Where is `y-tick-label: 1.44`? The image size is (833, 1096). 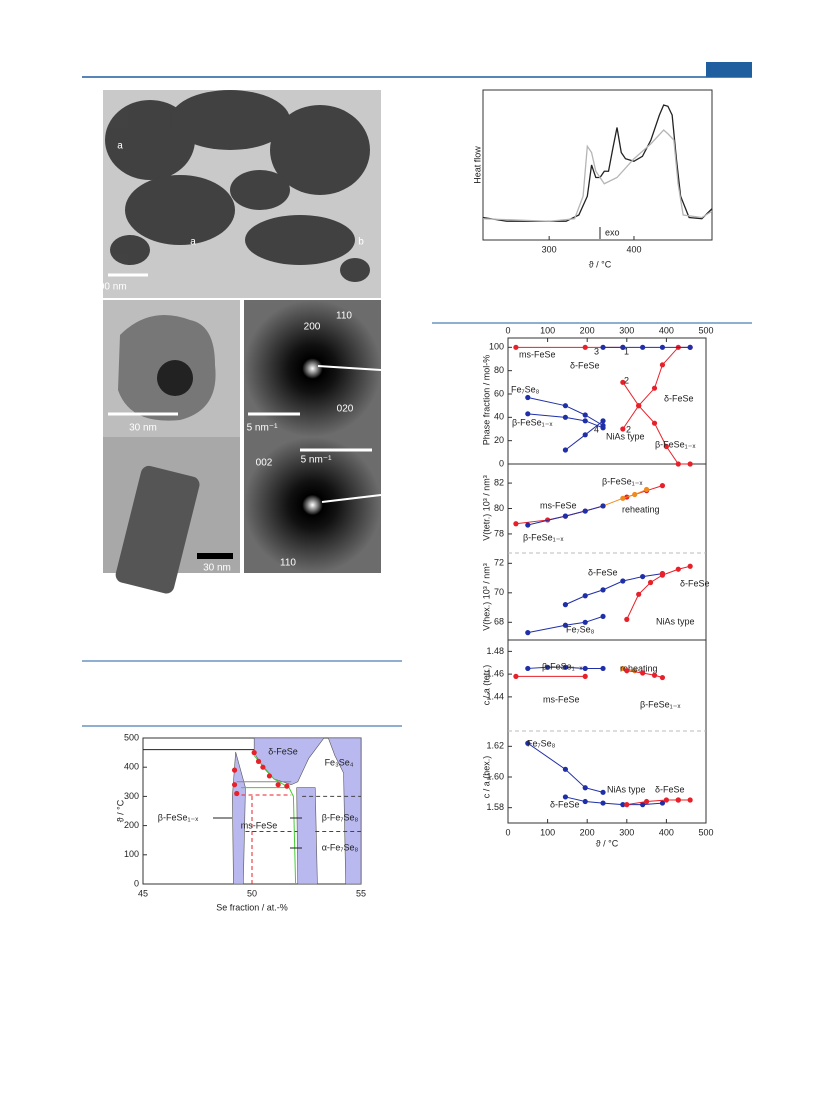 y-tick-label: 1.44 is located at coordinates (495, 696).